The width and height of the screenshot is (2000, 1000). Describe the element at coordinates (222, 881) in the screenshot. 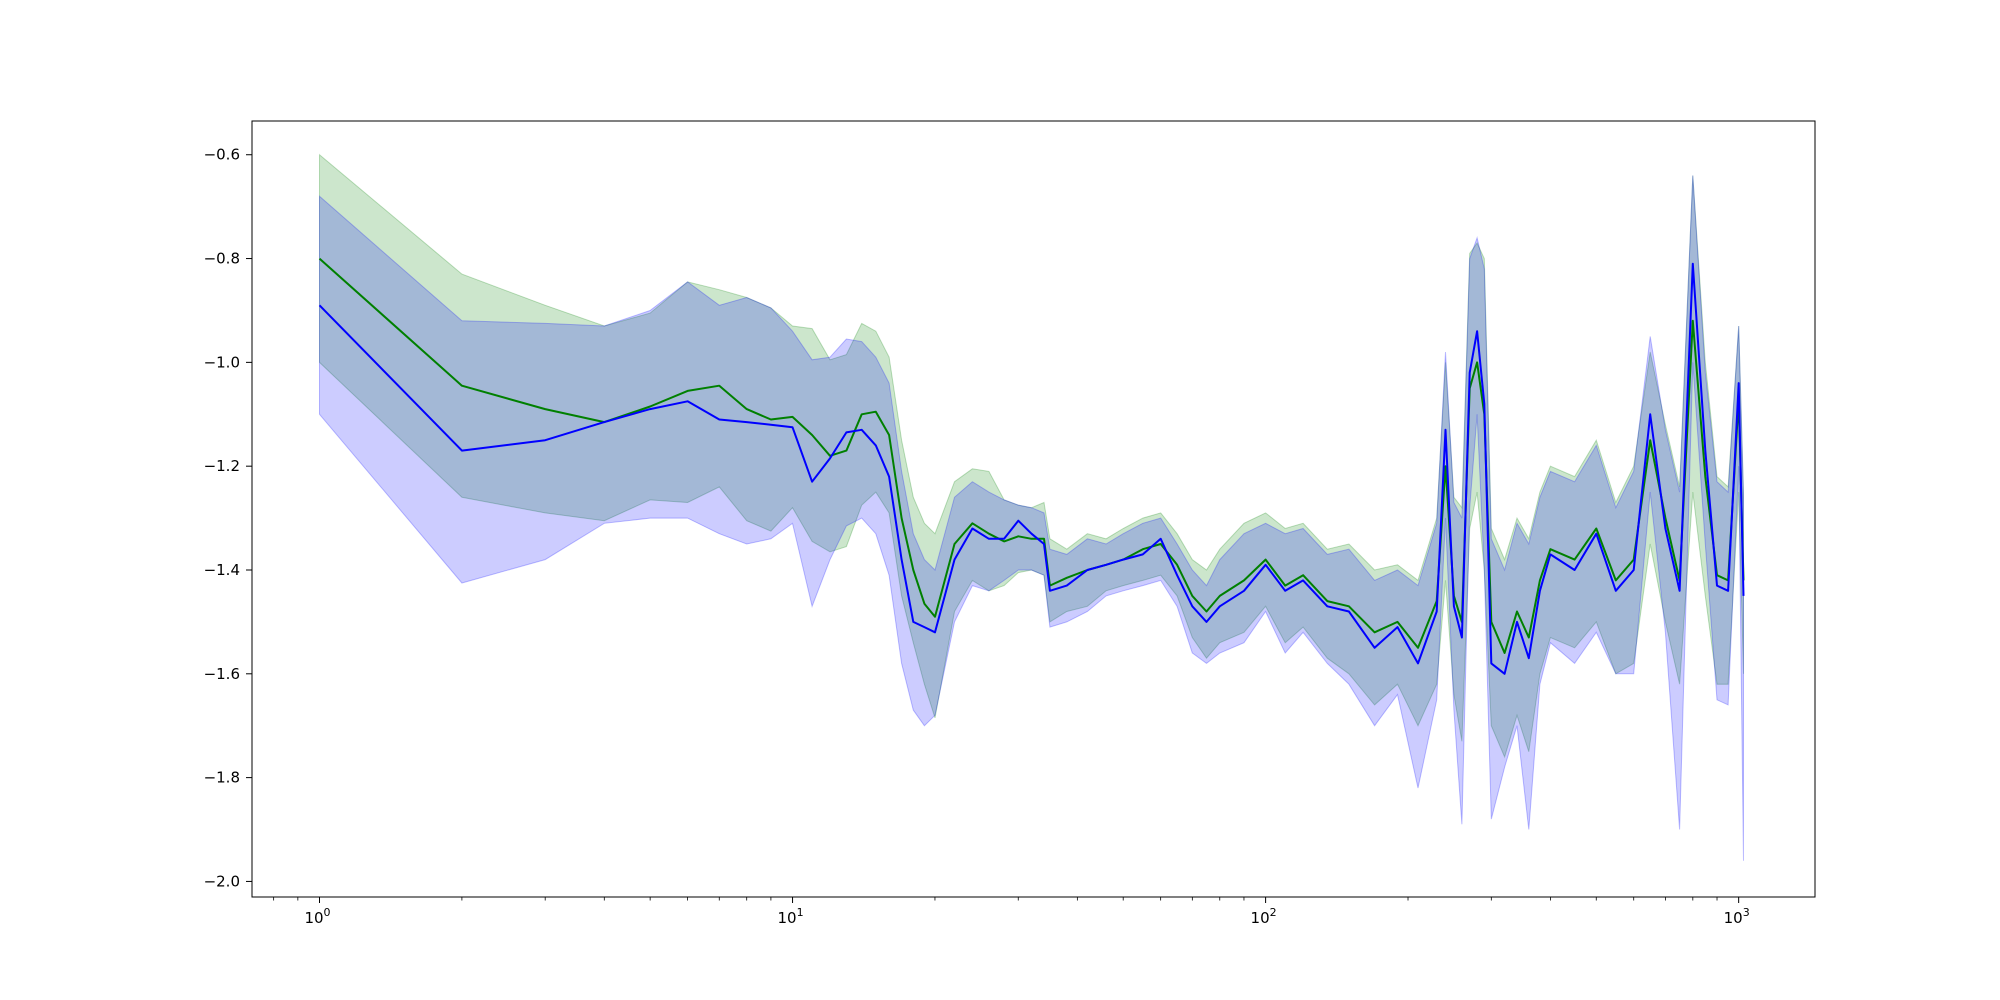

I see `y-tick-label: −2.0` at that location.